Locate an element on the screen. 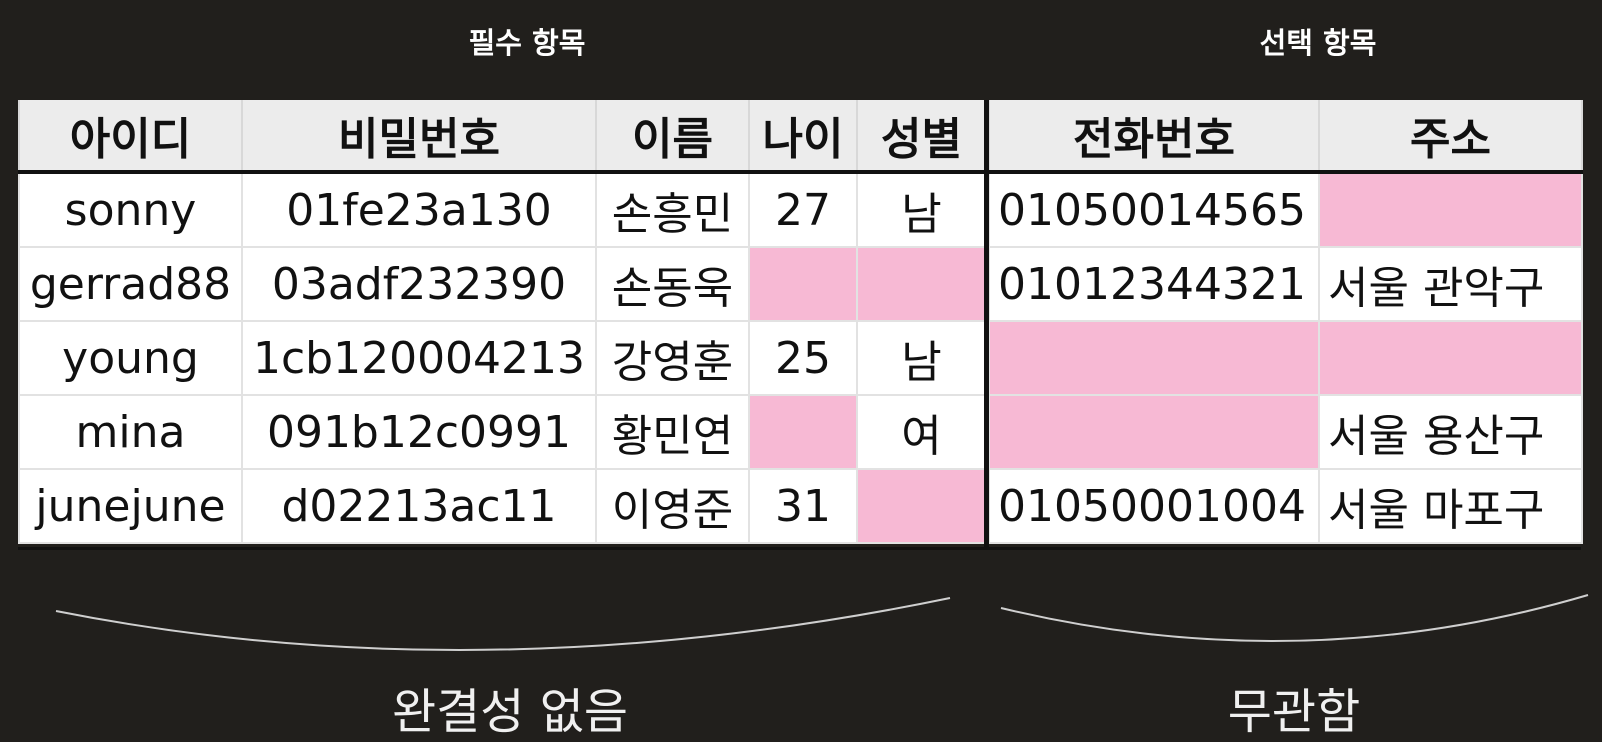 The height and width of the screenshot is (742, 1602). phone-cell: 01050001004 is located at coordinates (1154, 506).